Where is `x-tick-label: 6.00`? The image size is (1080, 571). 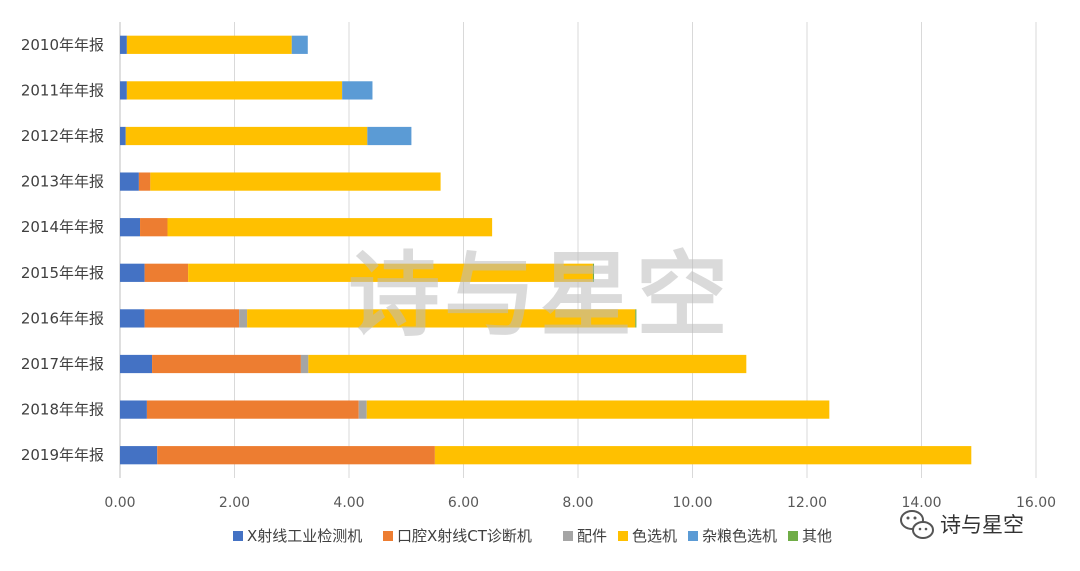 x-tick-label: 6.00 is located at coordinates (463, 503).